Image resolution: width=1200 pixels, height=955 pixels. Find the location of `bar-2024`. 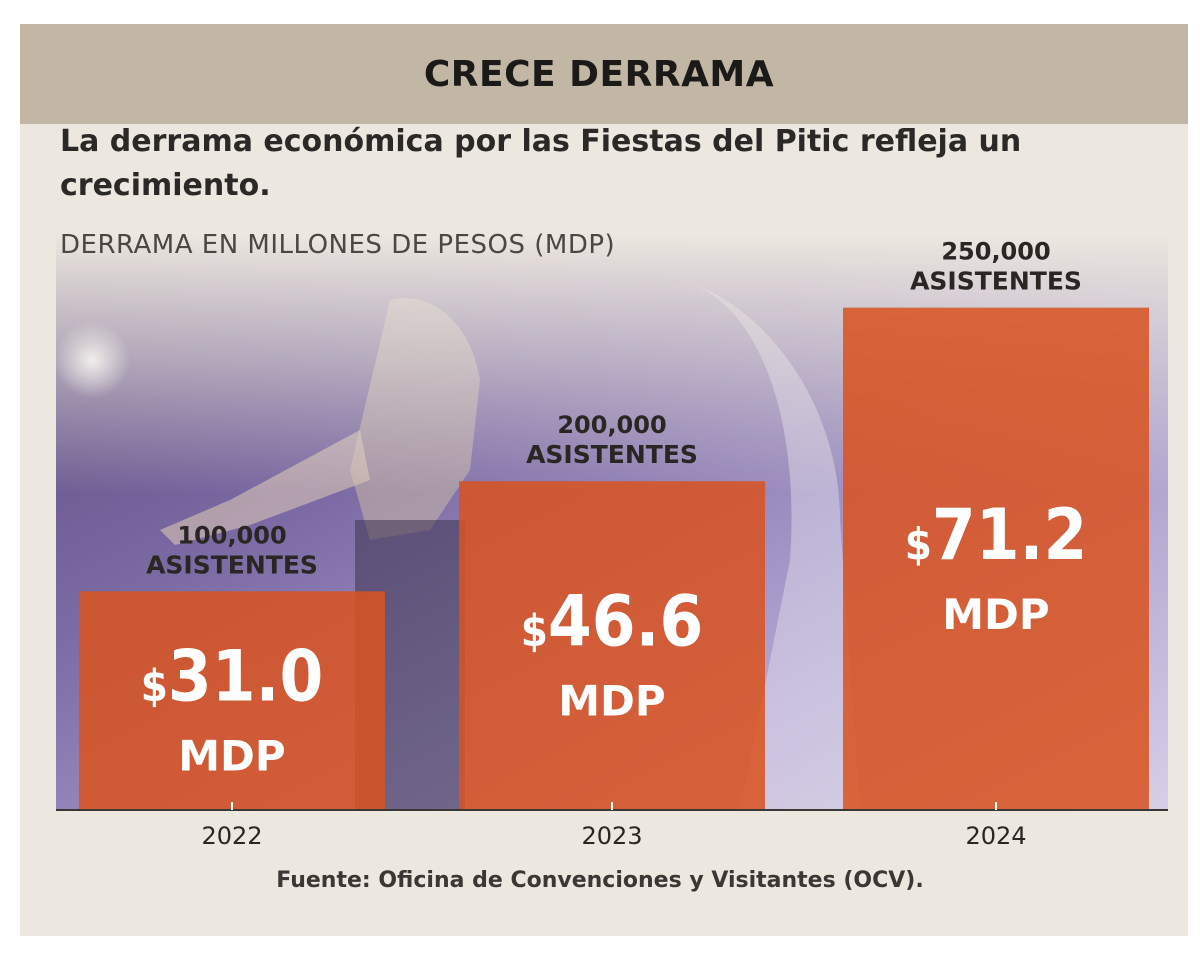

bar-2024 is located at coordinates (996, 558).